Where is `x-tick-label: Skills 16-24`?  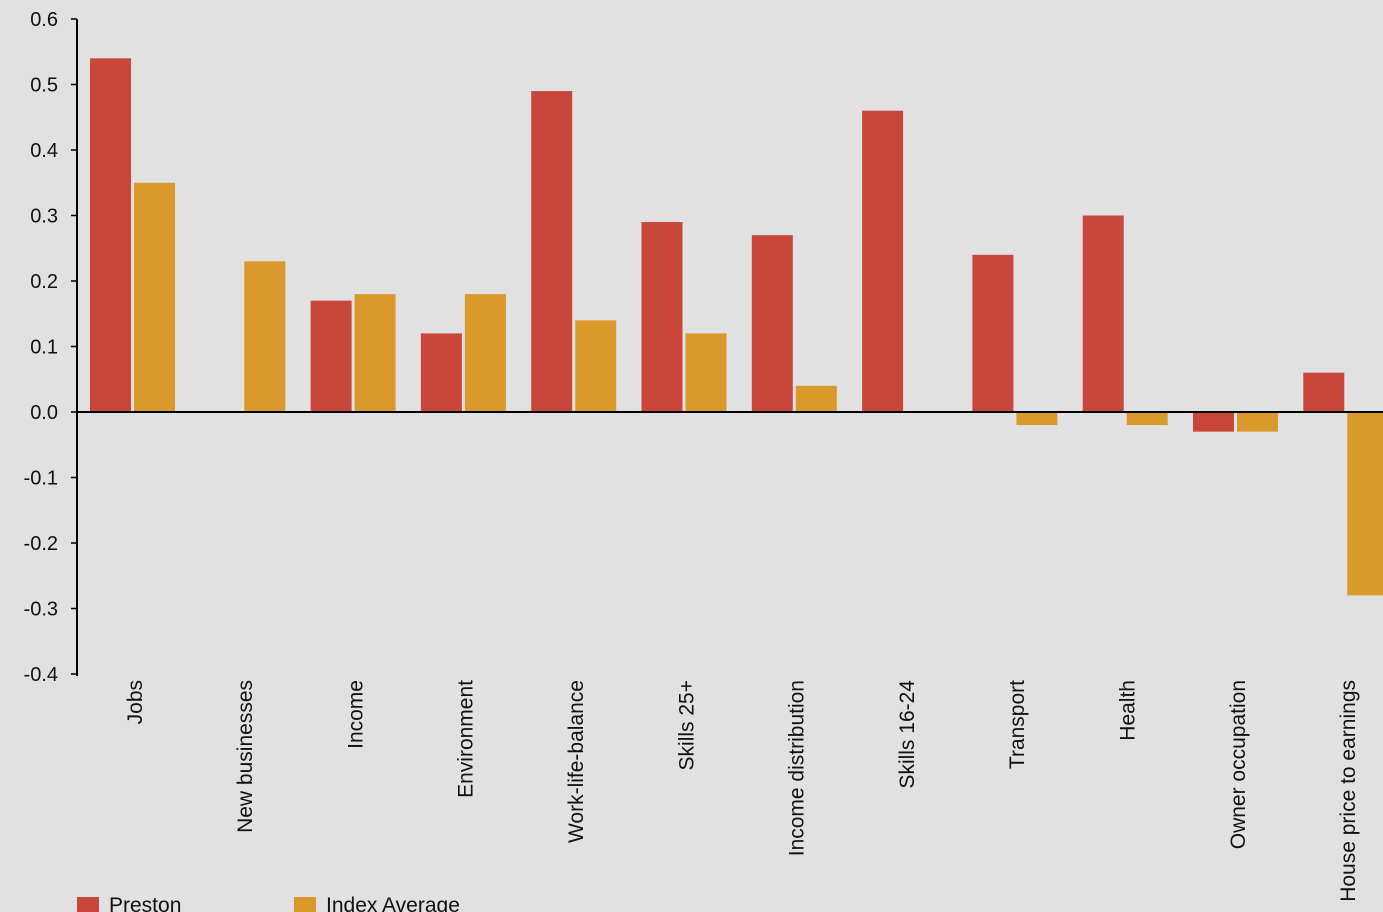
x-tick-label: Skills 16-24 is located at coordinates (907, 734).